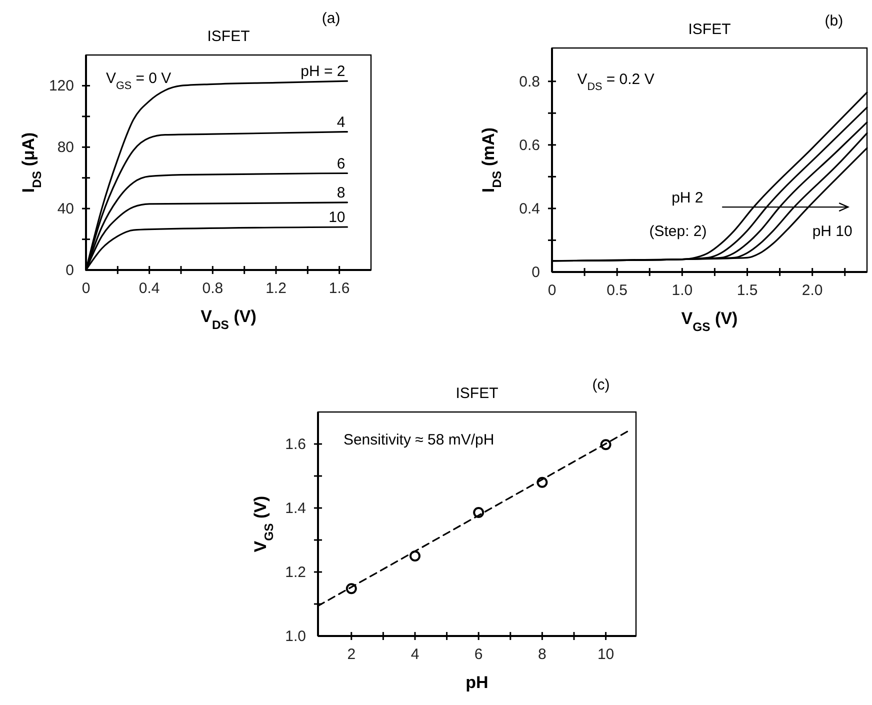  What do you see at coordinates (228, 319) in the screenshot?
I see `x-axis-title: V$_{DS}$ (V)` at bounding box center [228, 319].